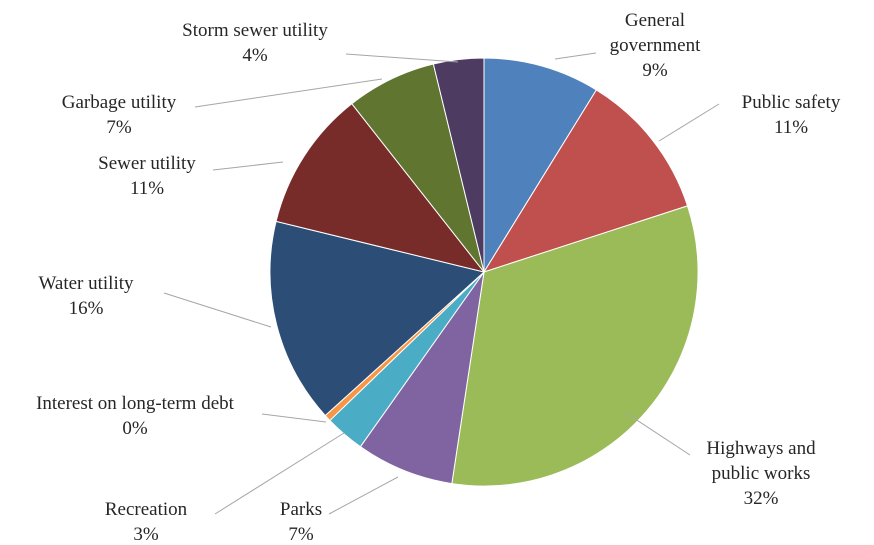 The height and width of the screenshot is (545, 874). What do you see at coordinates (255, 30) in the screenshot?
I see `slice-category-label: Storm sewer utility` at bounding box center [255, 30].